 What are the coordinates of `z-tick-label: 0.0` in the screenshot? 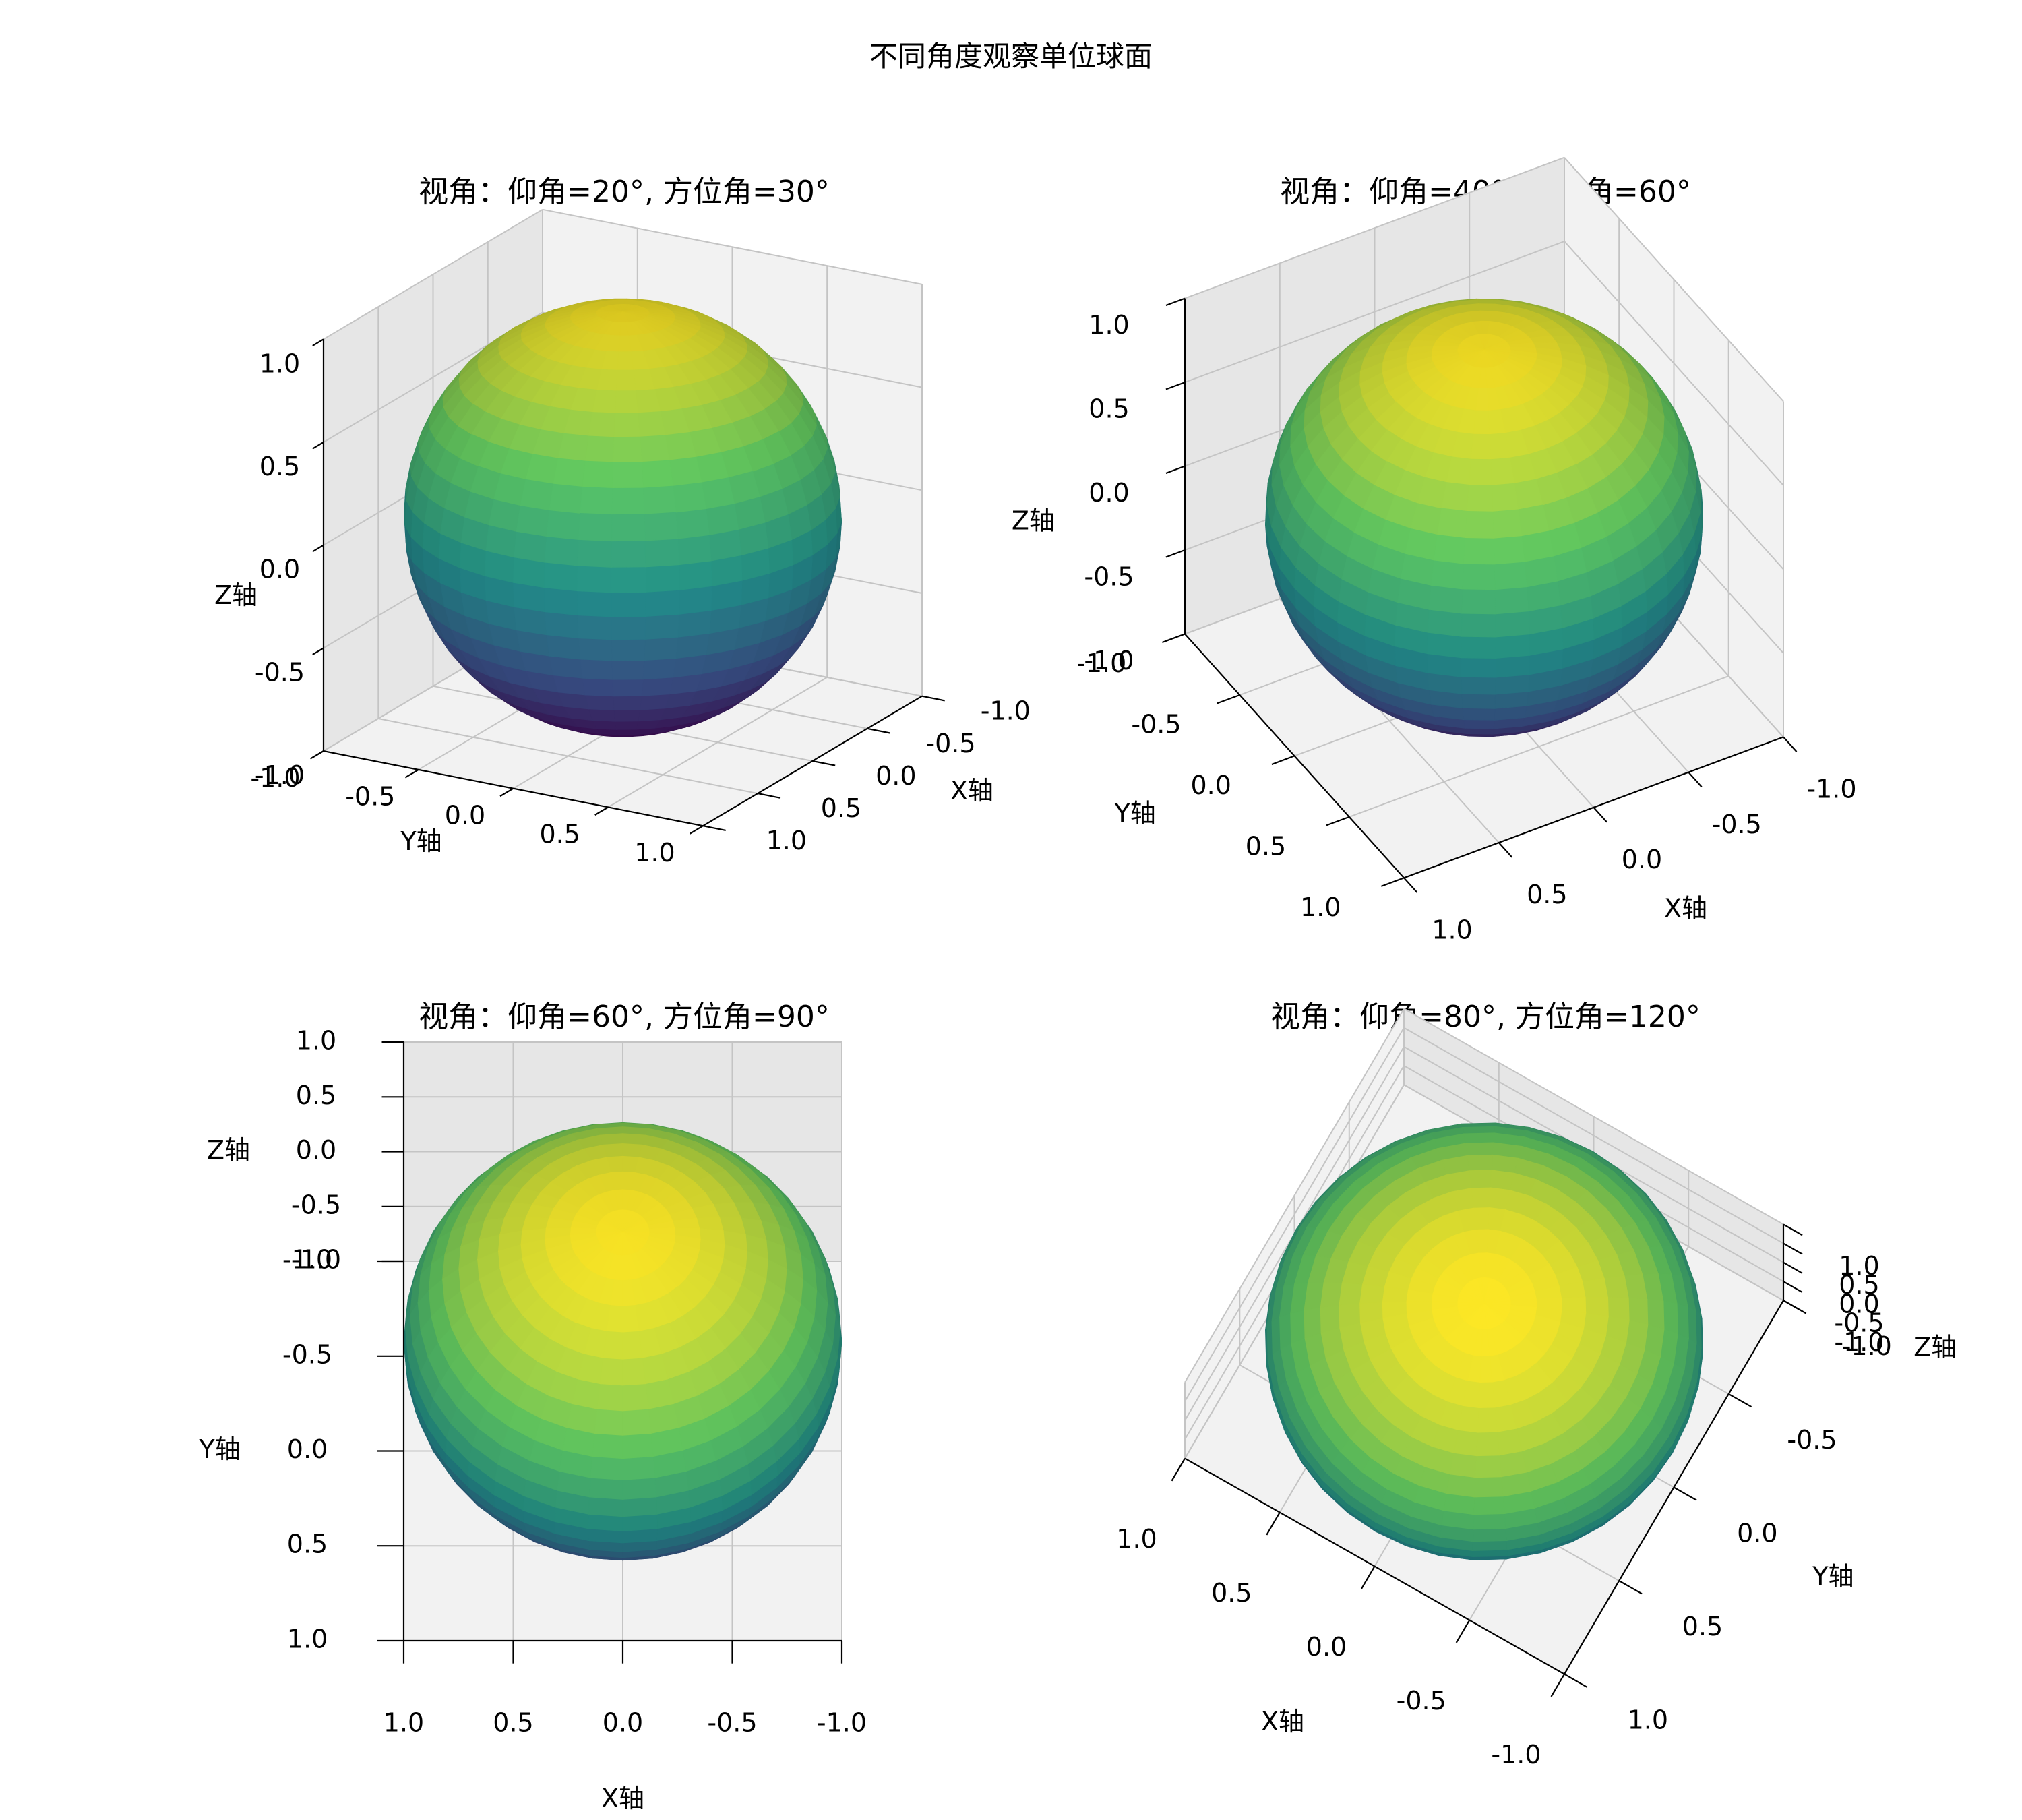 It's located at (279, 569).